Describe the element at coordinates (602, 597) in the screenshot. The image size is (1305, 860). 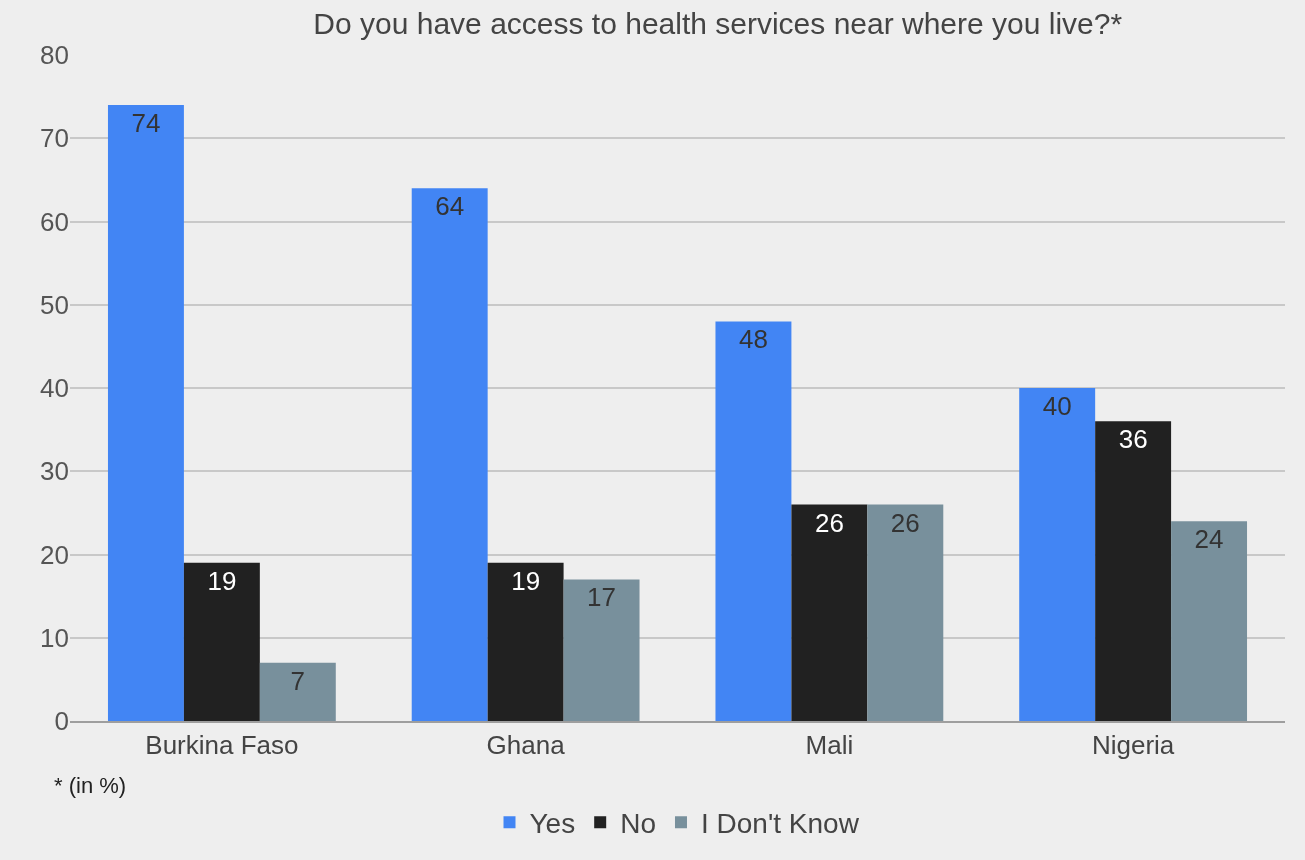
I see `data-label: 17` at that location.